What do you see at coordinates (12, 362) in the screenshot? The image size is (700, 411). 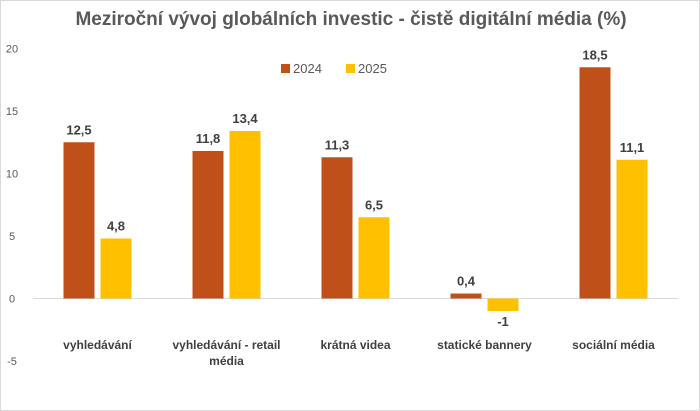 I see `y-tick-label: -5` at bounding box center [12, 362].